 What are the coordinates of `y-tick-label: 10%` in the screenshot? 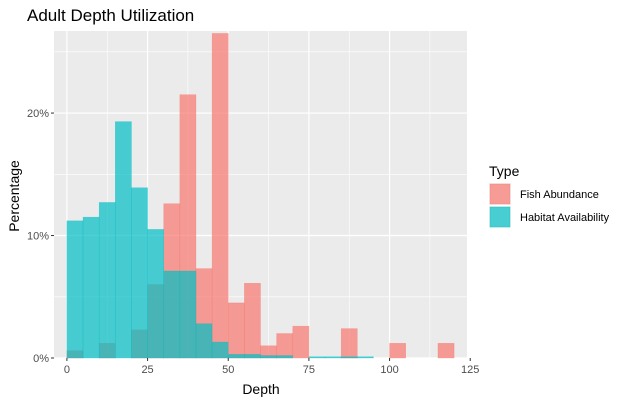 It's located at (38, 237).